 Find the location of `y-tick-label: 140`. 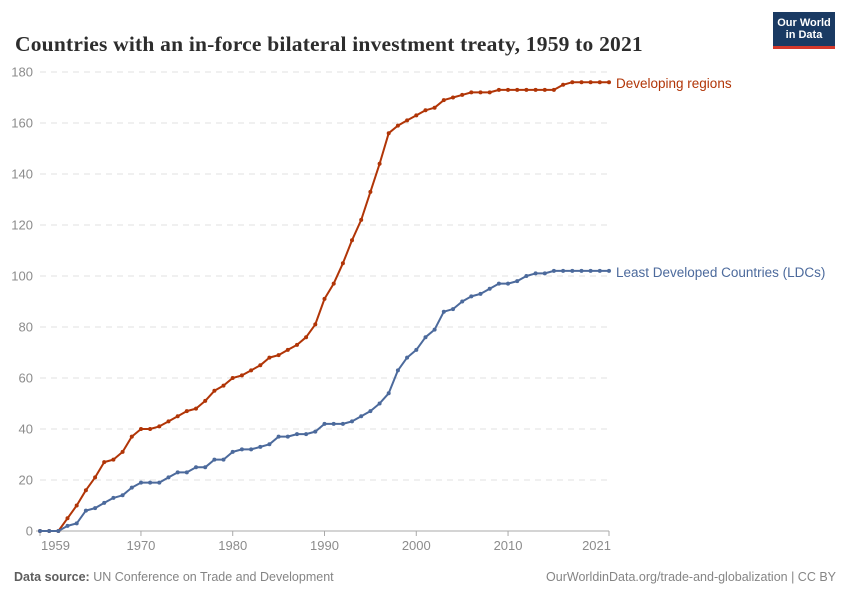

y-tick-label: 140 is located at coordinates (22, 174).